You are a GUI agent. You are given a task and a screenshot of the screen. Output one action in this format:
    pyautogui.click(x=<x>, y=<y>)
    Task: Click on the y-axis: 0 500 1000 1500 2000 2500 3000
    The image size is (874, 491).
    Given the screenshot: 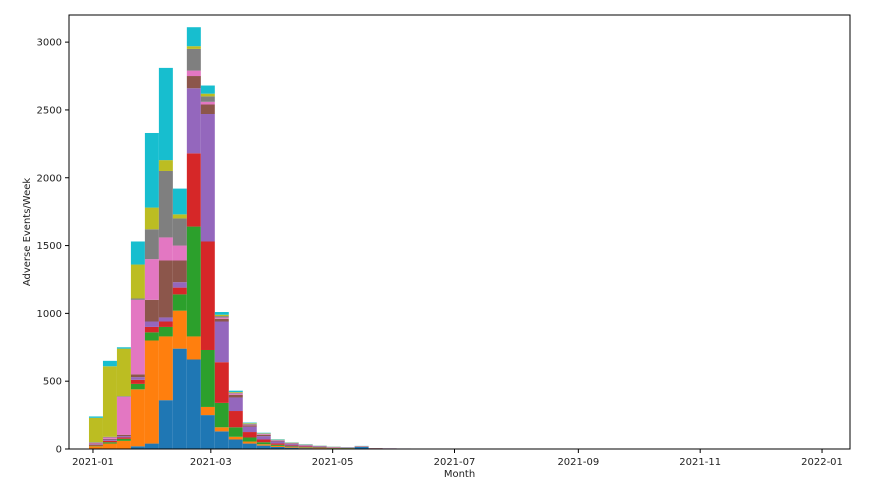 What is the action you would take?
    pyautogui.click(x=53, y=247)
    